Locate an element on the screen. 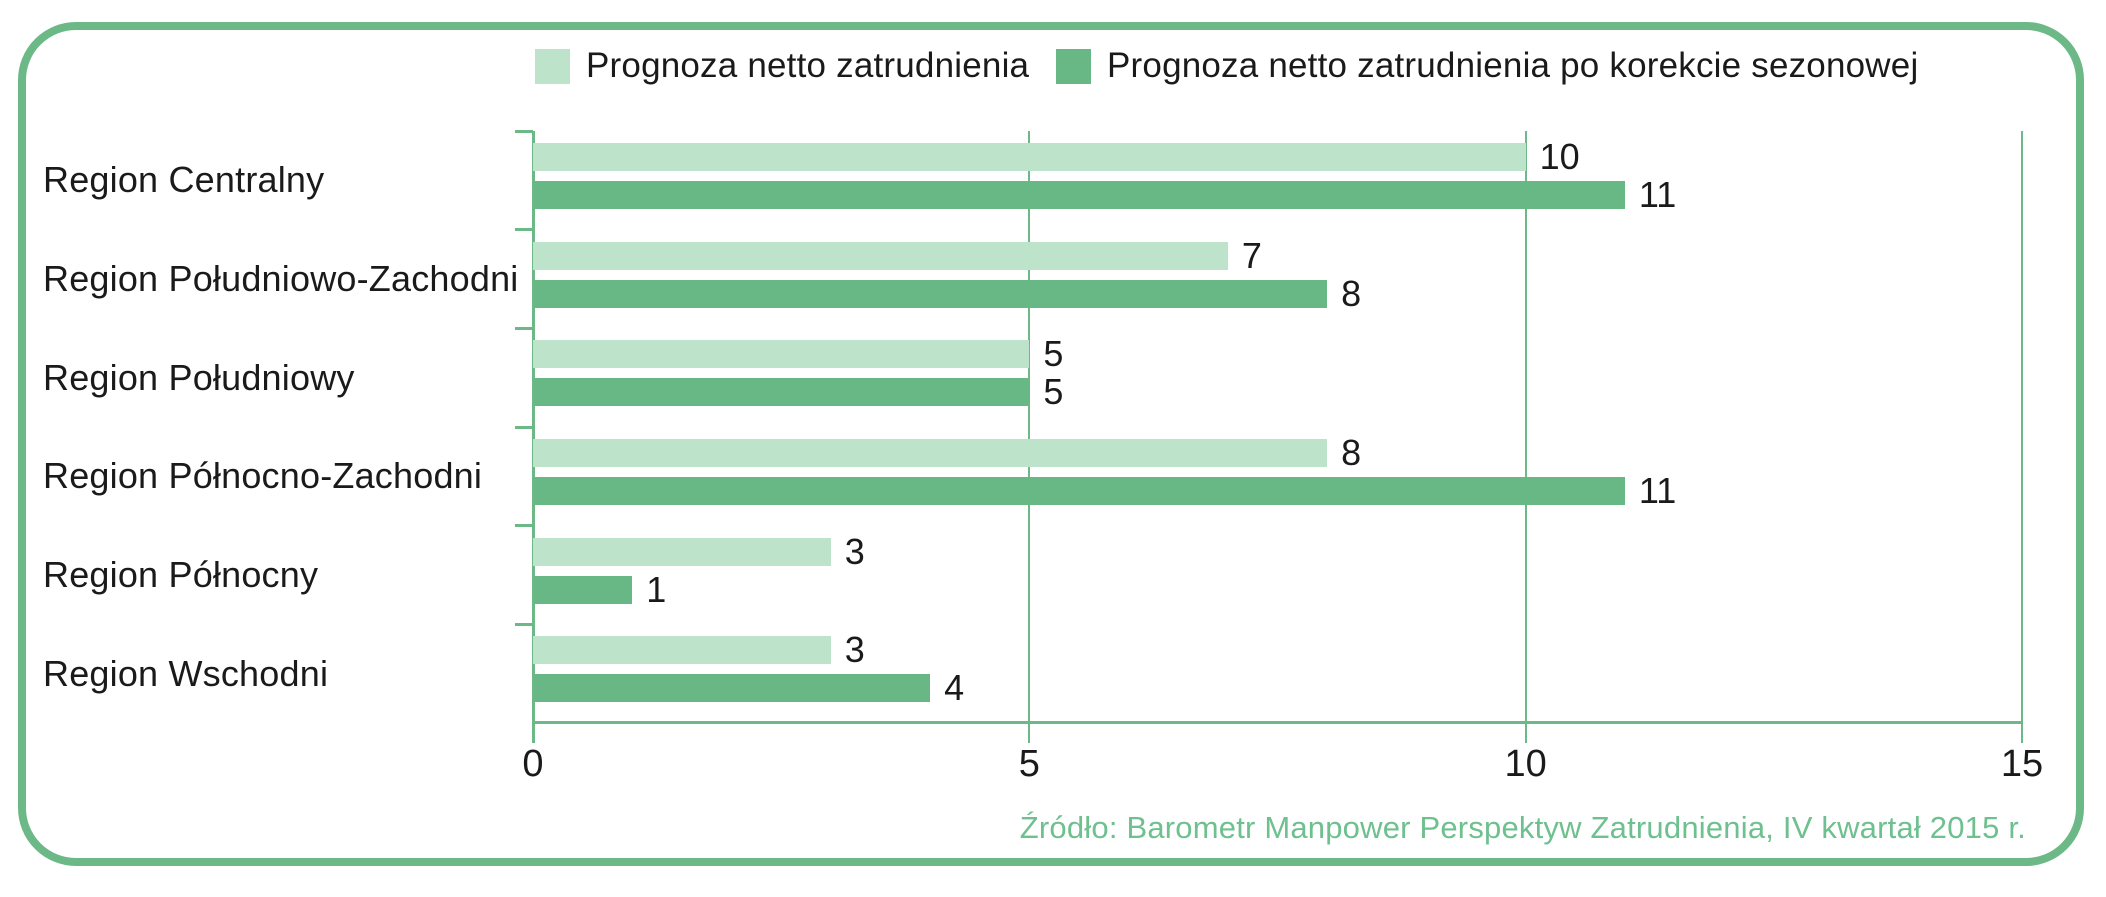  x-tick-label-5: 5 is located at coordinates (1029, 764).